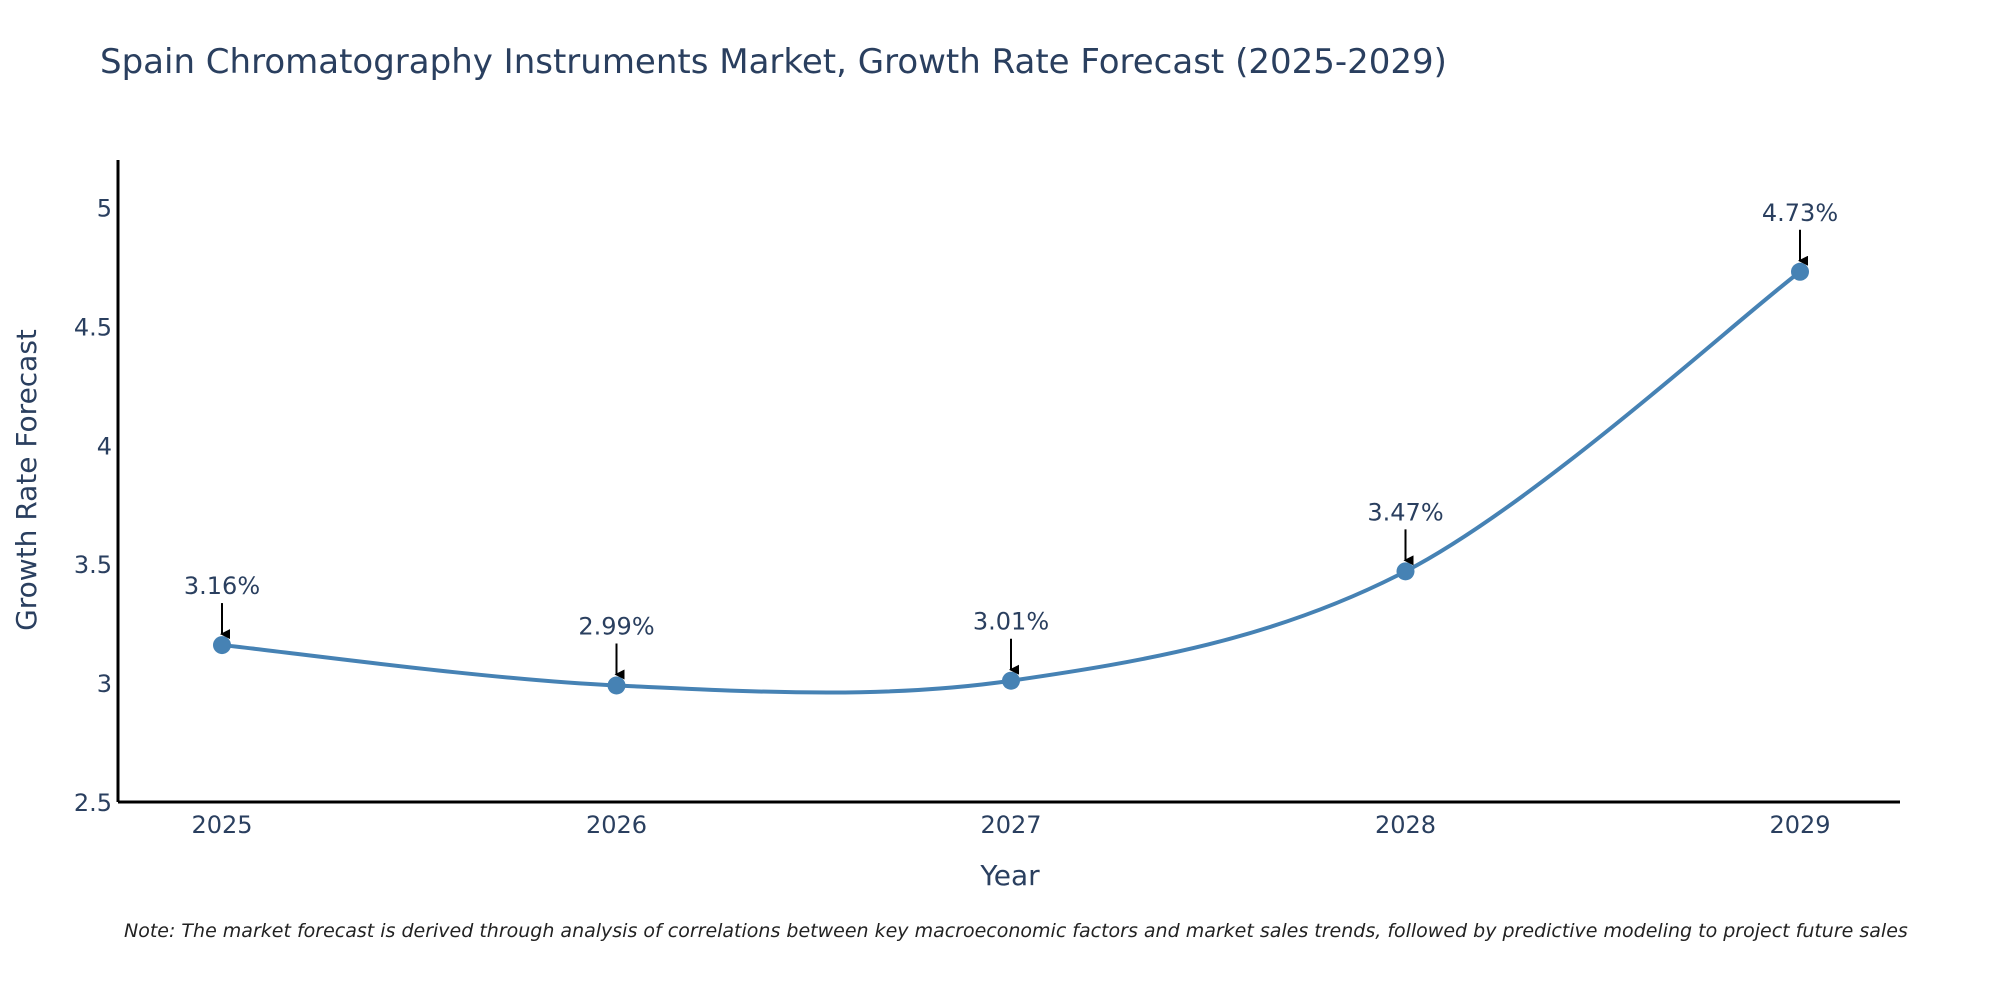  I want to click on y-tick-label: 3.5, so click(93, 565).